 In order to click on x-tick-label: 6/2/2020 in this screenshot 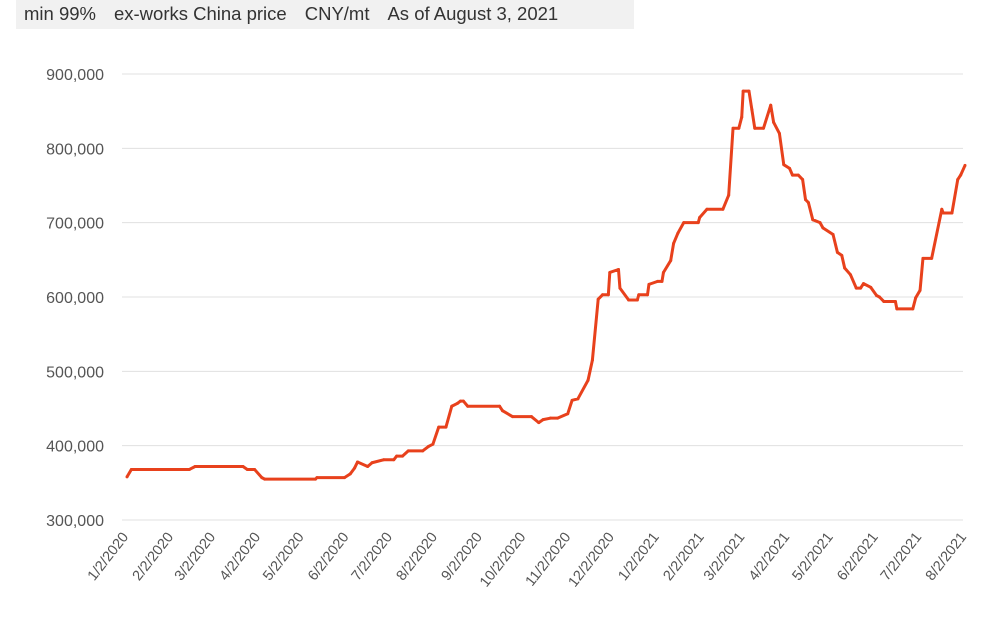, I will do `click(328, 557)`.